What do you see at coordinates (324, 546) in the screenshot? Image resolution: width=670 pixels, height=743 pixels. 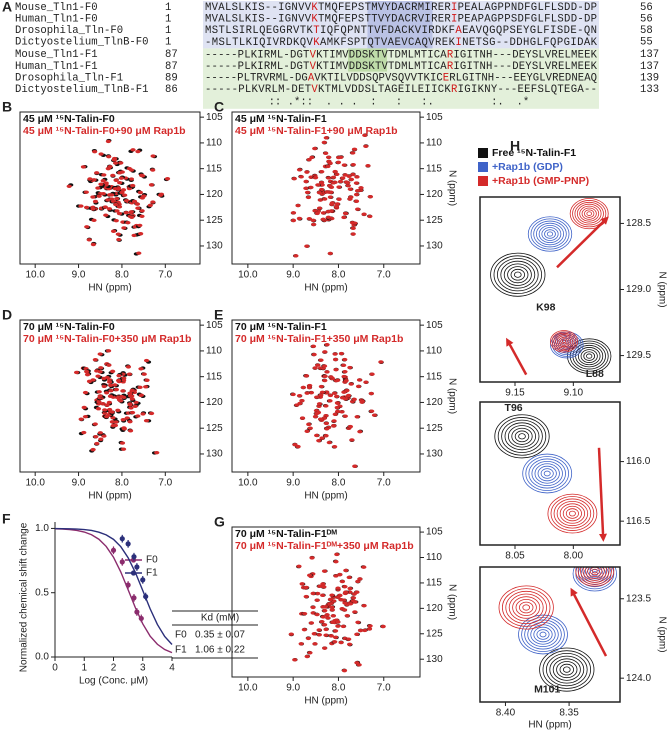 I see `label-bound: 70 μM ¹⁵N-Talin-F1ᴰᴹ+350 μM Rap1b` at bounding box center [324, 546].